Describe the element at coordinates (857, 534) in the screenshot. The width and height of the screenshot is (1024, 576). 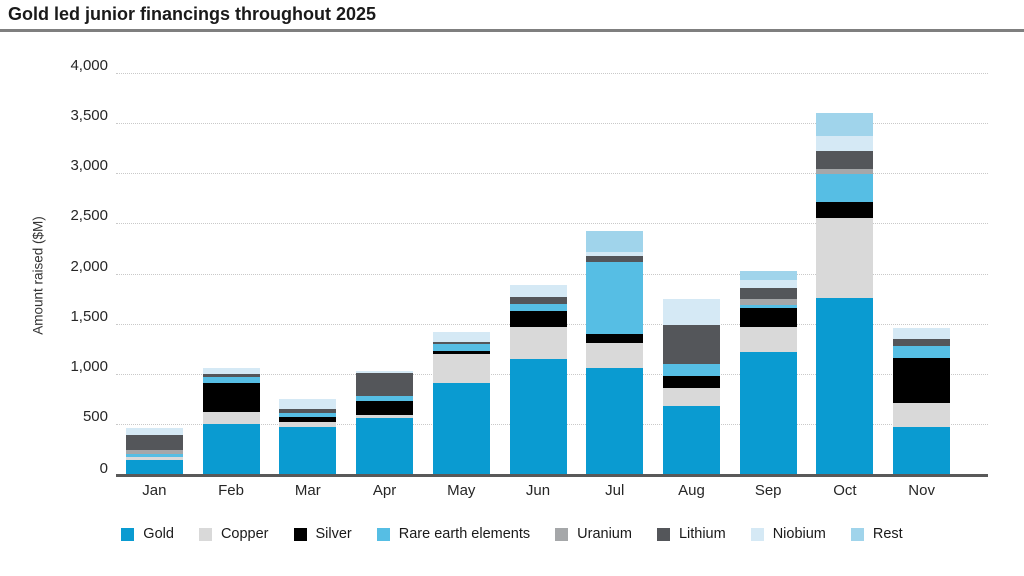
I see `legend-swatch-rest` at that location.